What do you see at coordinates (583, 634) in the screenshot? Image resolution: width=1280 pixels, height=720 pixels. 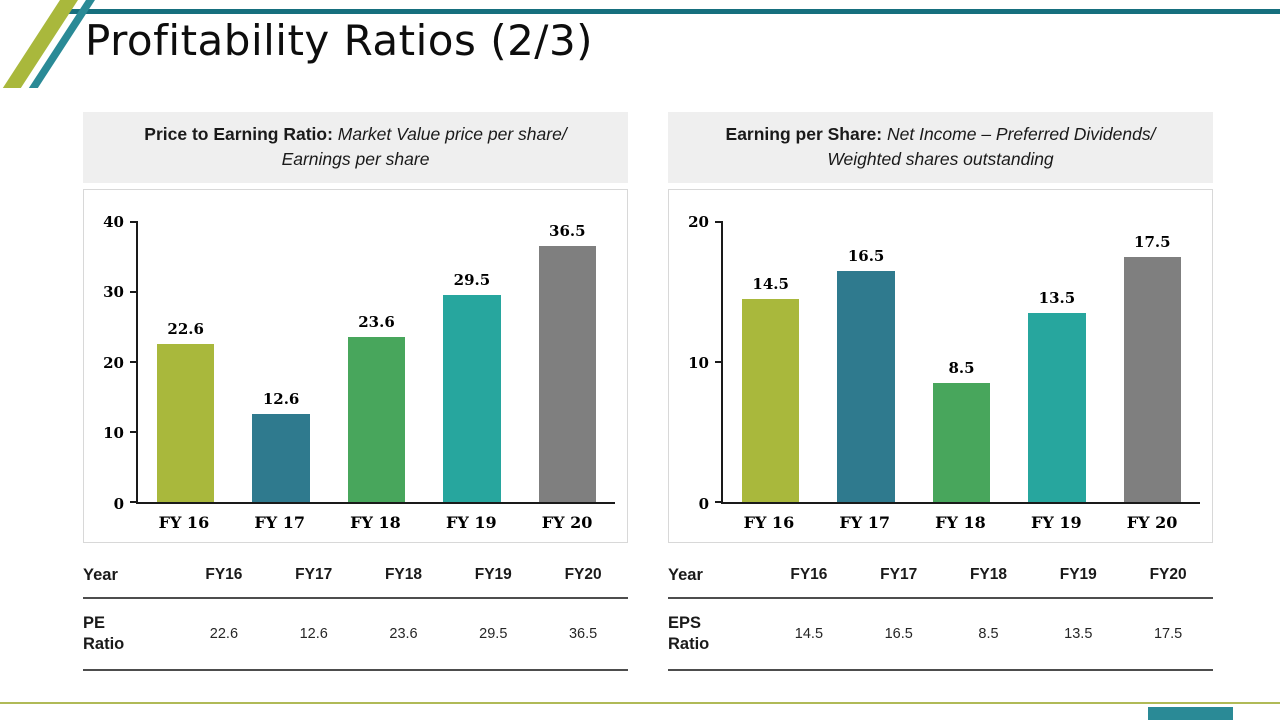 I see `table-value-cell: 36.5` at bounding box center [583, 634].